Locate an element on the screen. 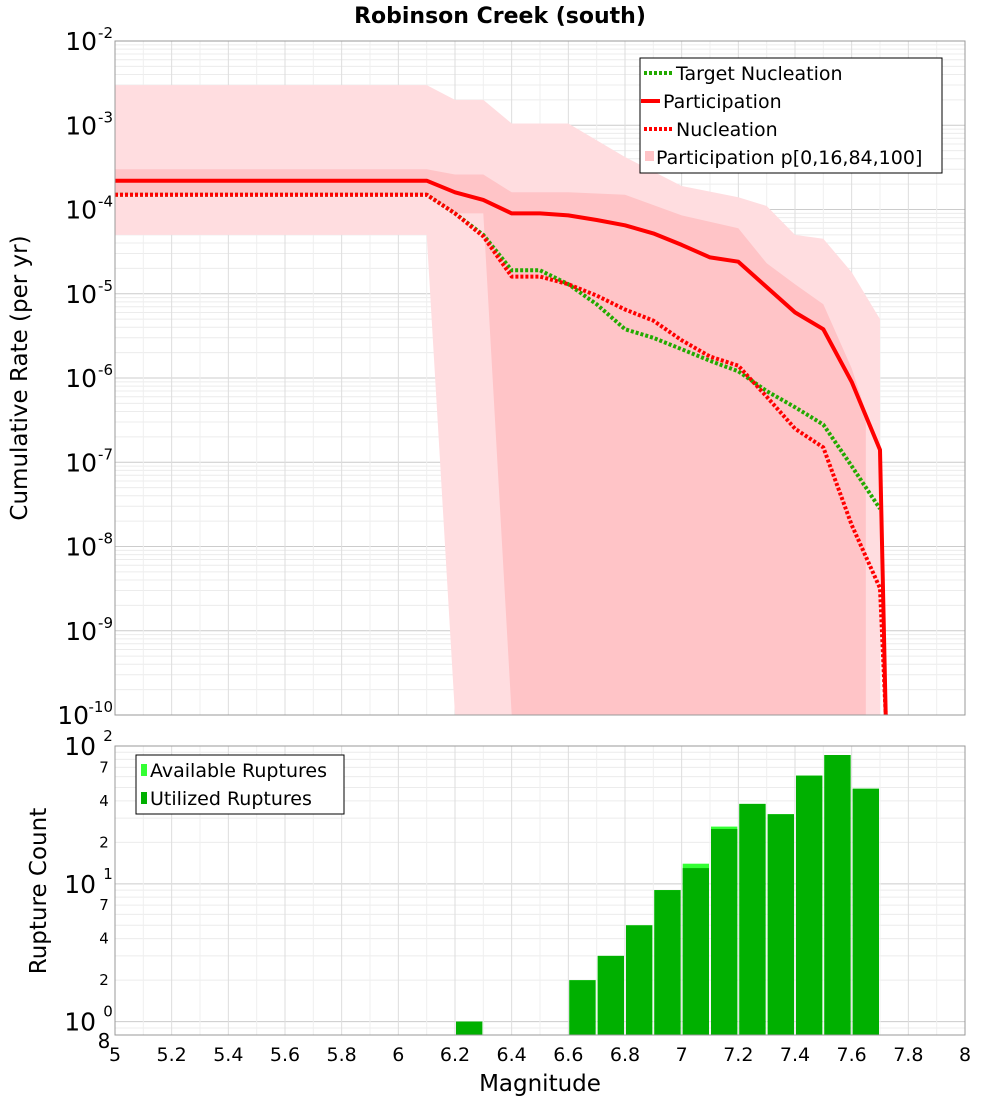  top-y-tick-exponent: -2 is located at coordinates (105, 33).